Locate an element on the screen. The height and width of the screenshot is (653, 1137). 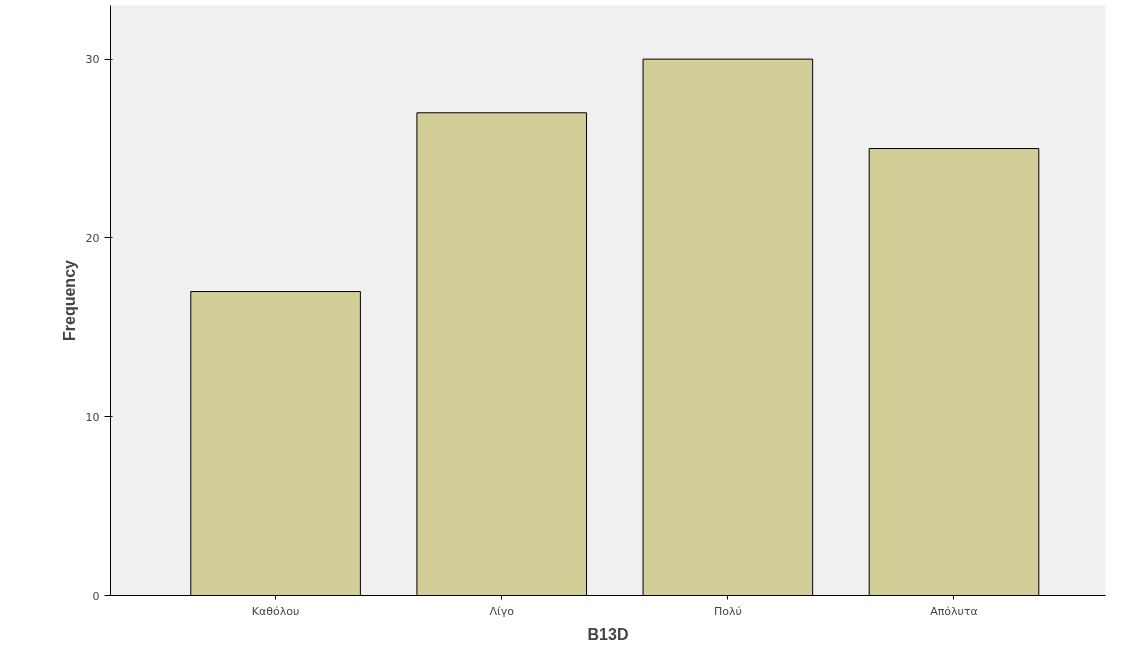
y-axis-title: Frequency is located at coordinates (69, 300).